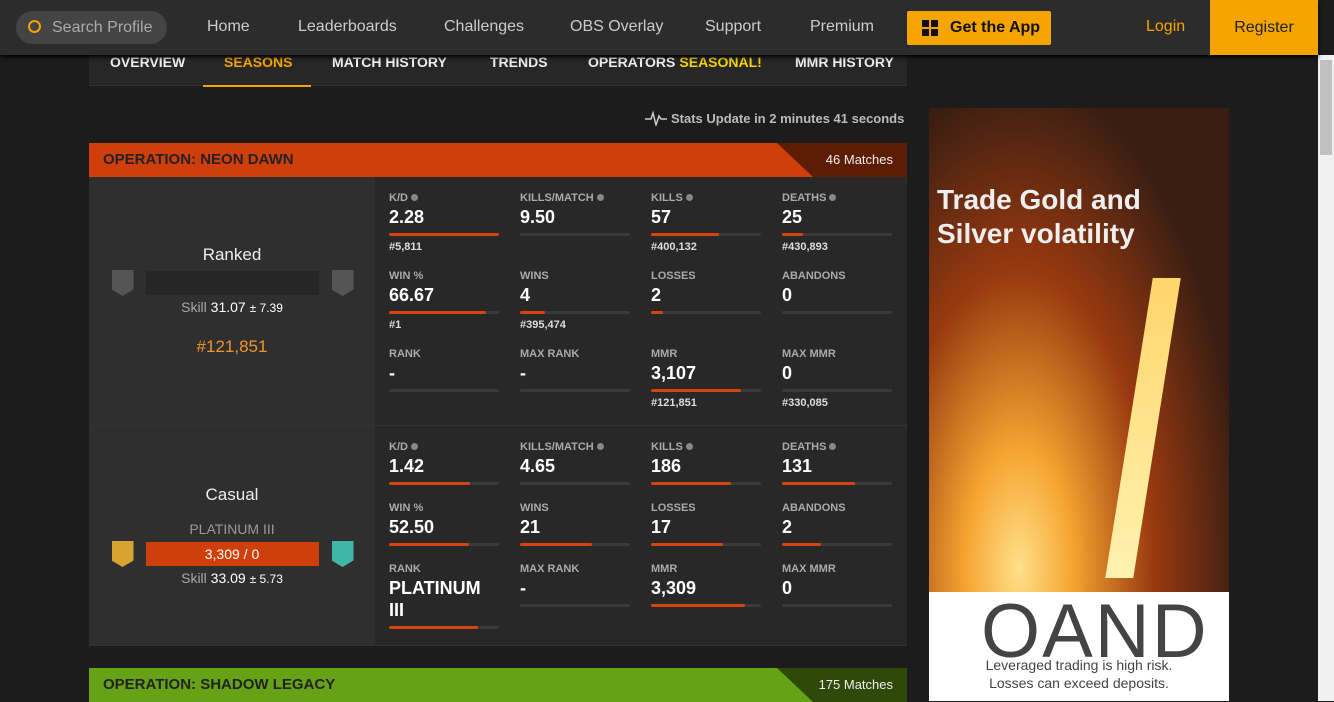 This screenshot has height=702, width=1334. What do you see at coordinates (347, 26) in the screenshot?
I see `nav-link: Leaderboards` at bounding box center [347, 26].